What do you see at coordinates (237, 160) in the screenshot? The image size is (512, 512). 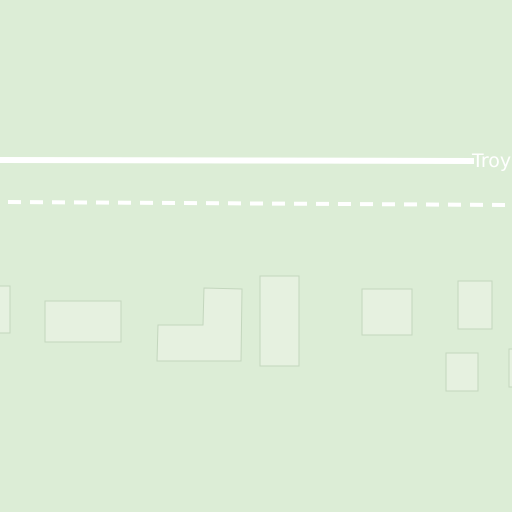 I see `road-solid` at bounding box center [237, 160].